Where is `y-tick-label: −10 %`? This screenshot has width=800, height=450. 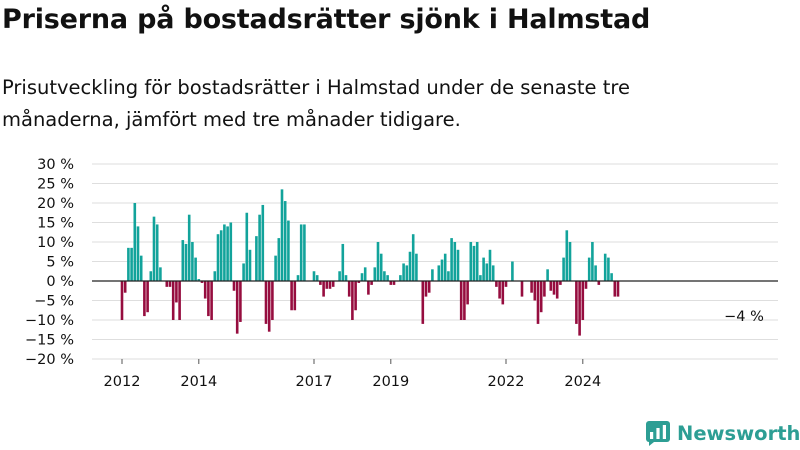 y-tick-label: −10 % is located at coordinates (49, 321).